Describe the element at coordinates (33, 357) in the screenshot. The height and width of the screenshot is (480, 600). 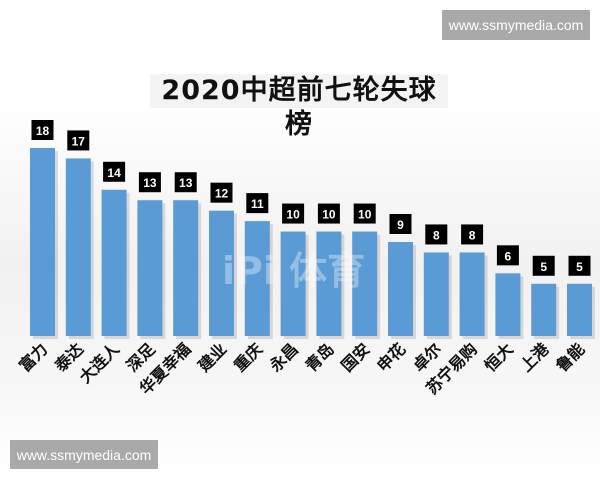
I see `category-label: 富力` at that location.